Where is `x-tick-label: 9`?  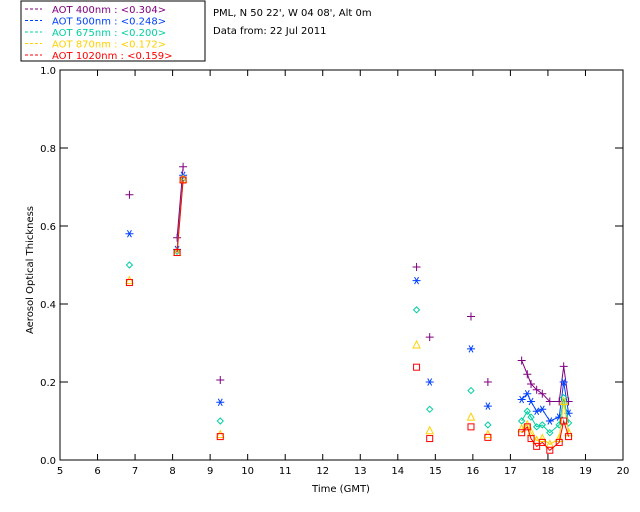 x-tick-label: 9 is located at coordinates (210, 471).